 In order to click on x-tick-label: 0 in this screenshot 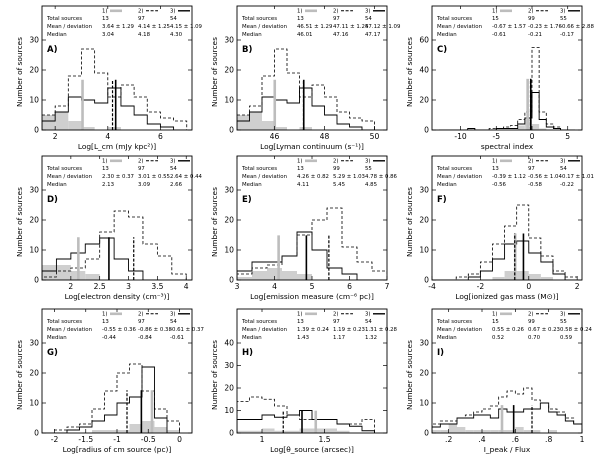, I will do `click(179, 439)`.